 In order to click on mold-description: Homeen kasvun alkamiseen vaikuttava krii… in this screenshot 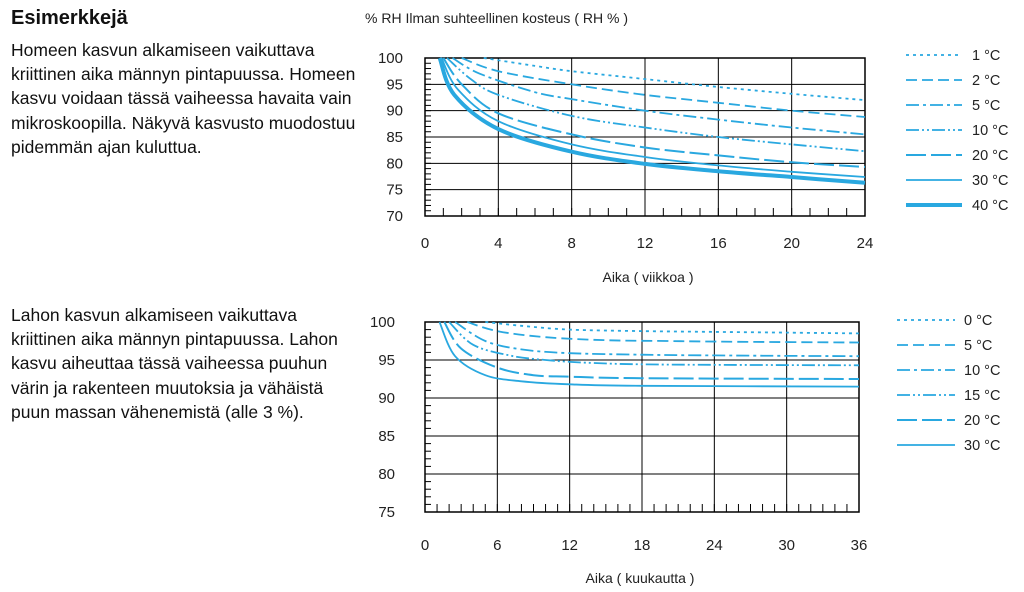, I will do `click(183, 98)`.